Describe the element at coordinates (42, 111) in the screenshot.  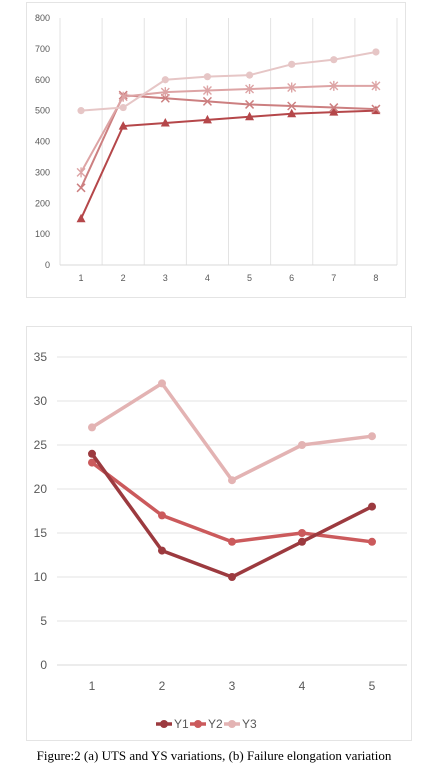
I see `y-tick-label: 500` at that location.